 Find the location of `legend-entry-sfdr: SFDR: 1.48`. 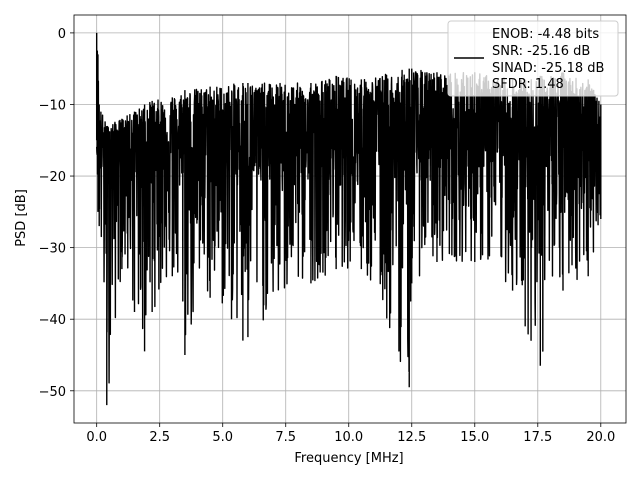

legend-entry-sfdr: SFDR: 1.48 is located at coordinates (528, 84).